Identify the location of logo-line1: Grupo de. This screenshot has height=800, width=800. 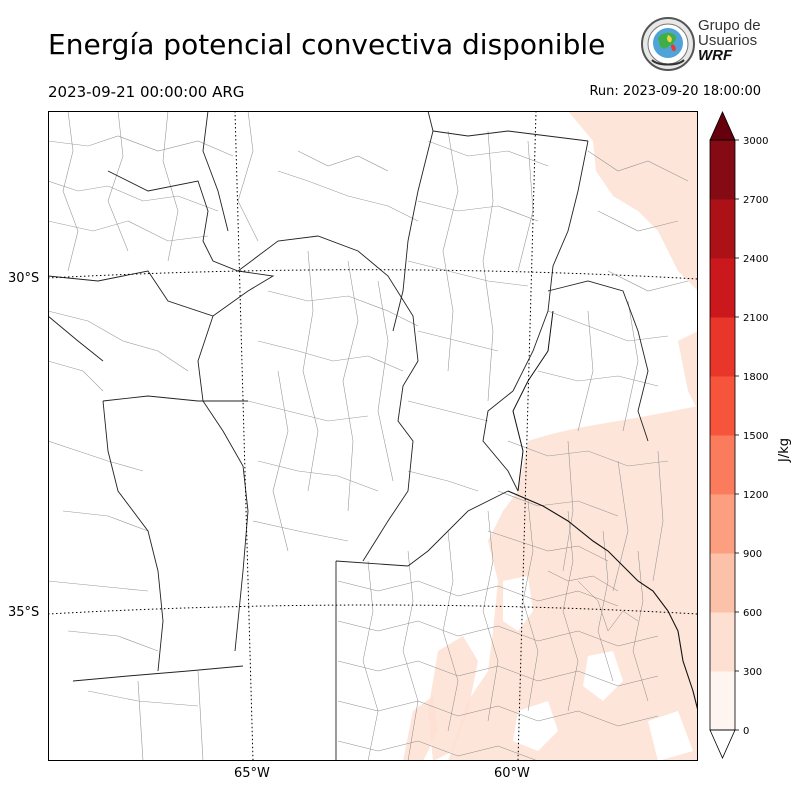
(729, 25).